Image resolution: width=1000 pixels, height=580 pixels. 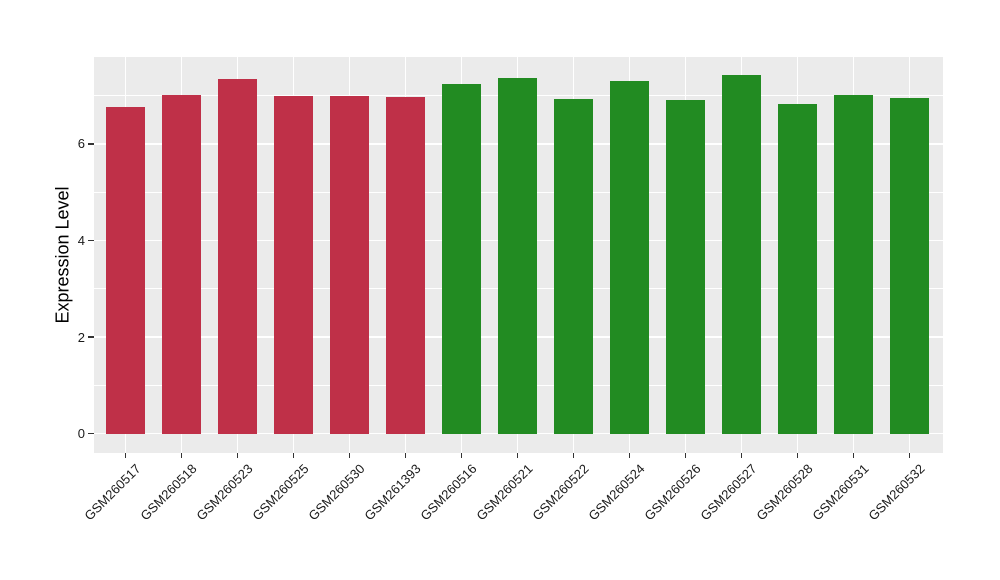 I want to click on x-tick-label-GSM260526: GSM260526, so click(x=672, y=492).